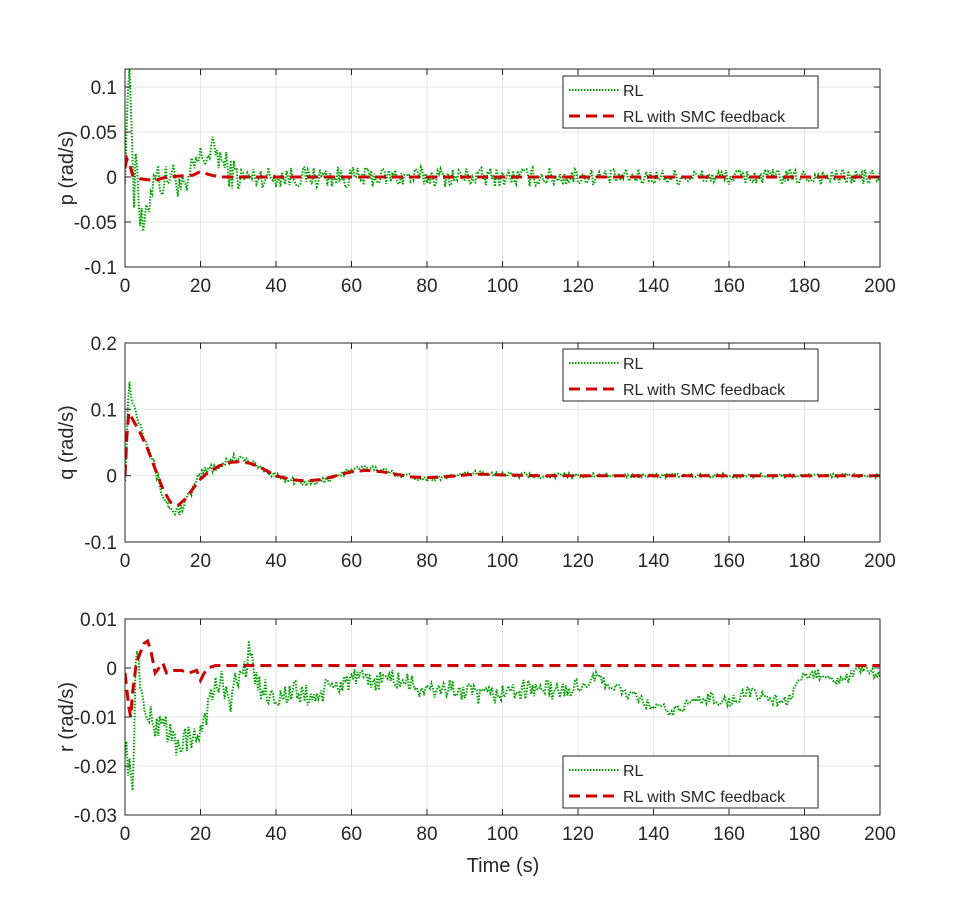  Describe the element at coordinates (503, 866) in the screenshot. I see `x-axis-label: Time (s)` at that location.